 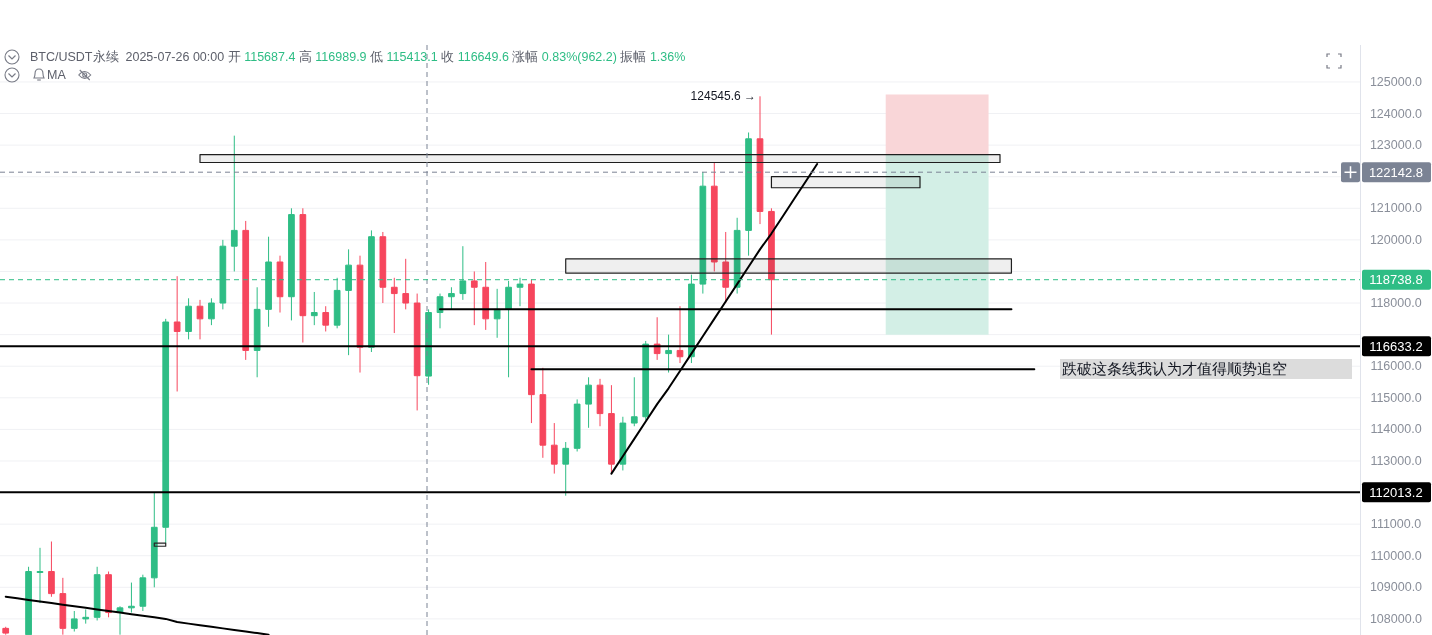 I want to click on annotation: 跌破这条线我认为才值得顺势追空, so click(x=1206, y=369).